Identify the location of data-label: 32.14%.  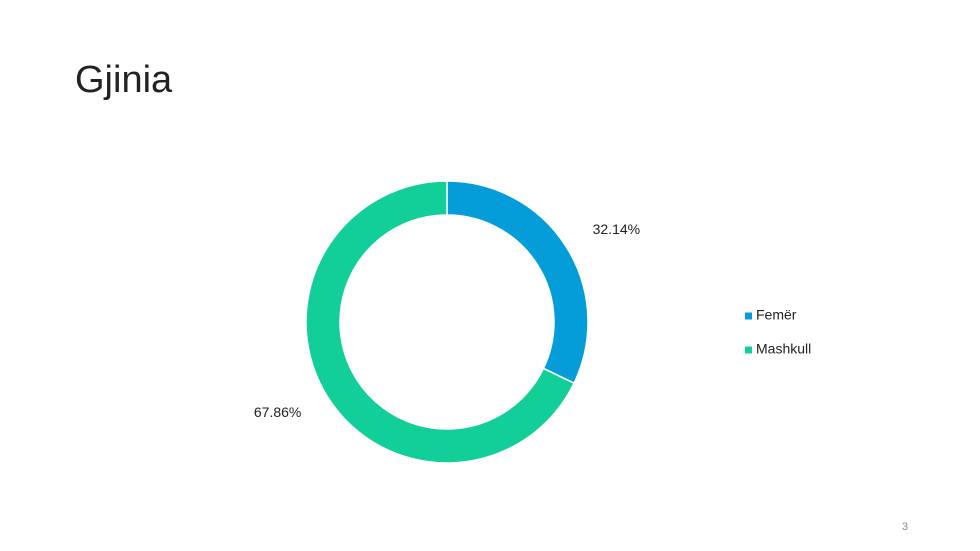
(616, 229).